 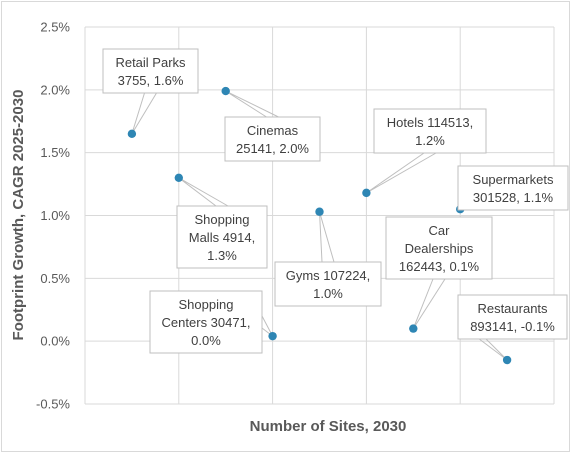 What do you see at coordinates (18, 215) in the screenshot?
I see `y-axis-title: Footprint Growth, CAGR 2025-2030` at bounding box center [18, 215].